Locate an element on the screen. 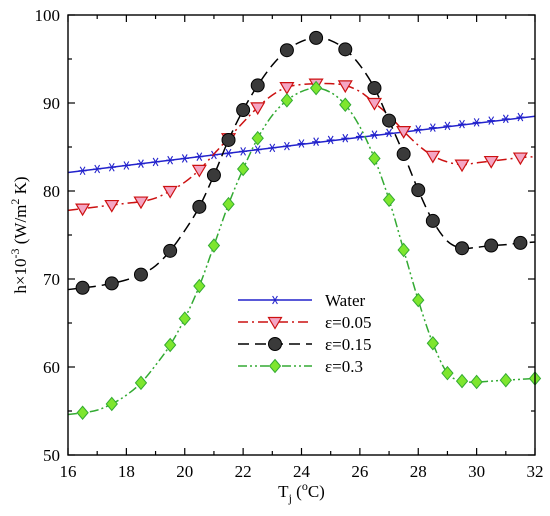  y-title-b: (W/m is located at coordinates (20, 227).